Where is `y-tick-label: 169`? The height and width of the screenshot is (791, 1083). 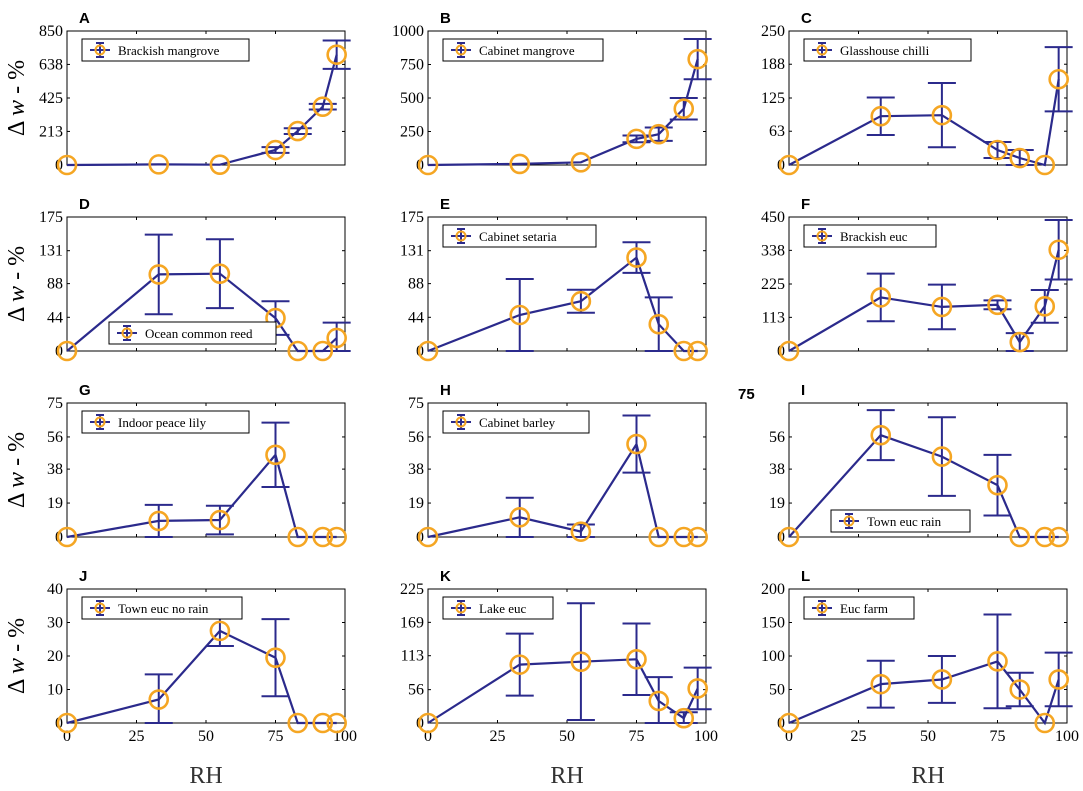 y-tick-label: 169 is located at coordinates (412, 622).